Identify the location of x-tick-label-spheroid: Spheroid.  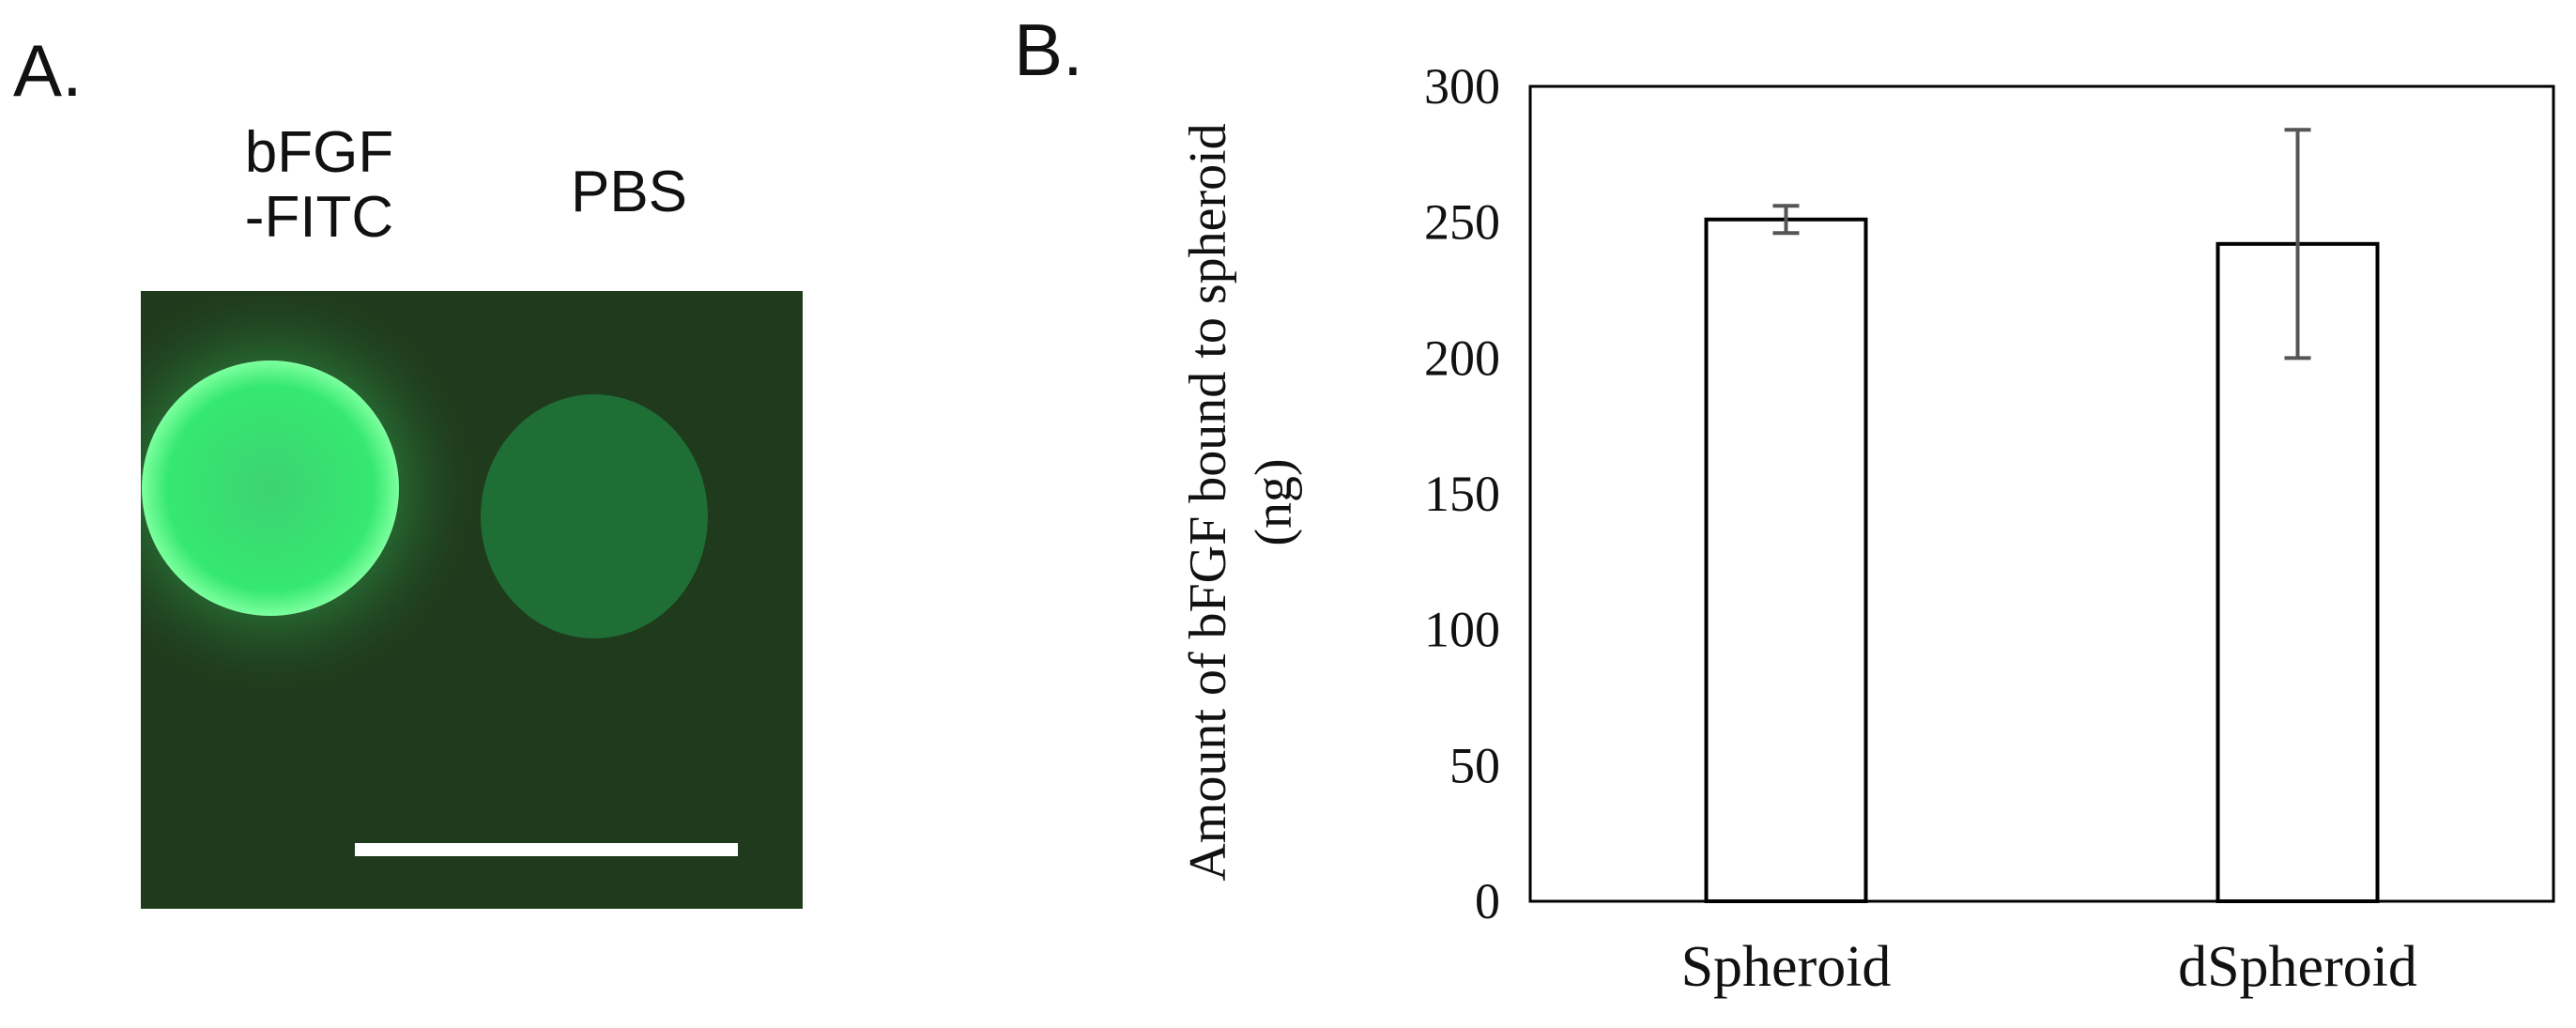
(1787, 967).